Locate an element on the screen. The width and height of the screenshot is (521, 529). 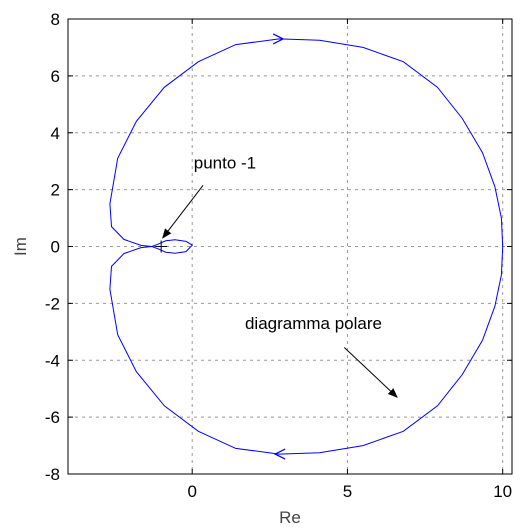
y-tick-label: 6 is located at coordinates (55, 76).